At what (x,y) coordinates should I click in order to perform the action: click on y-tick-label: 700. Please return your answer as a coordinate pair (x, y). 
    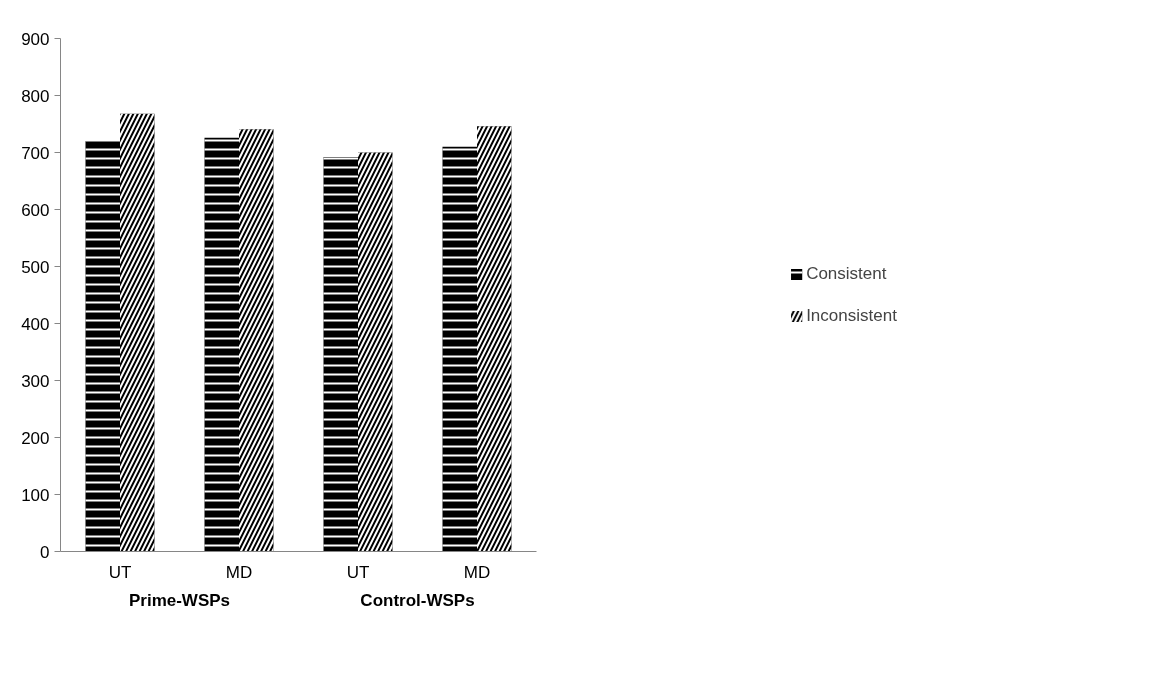
    Looking at the image, I should click on (35, 153).